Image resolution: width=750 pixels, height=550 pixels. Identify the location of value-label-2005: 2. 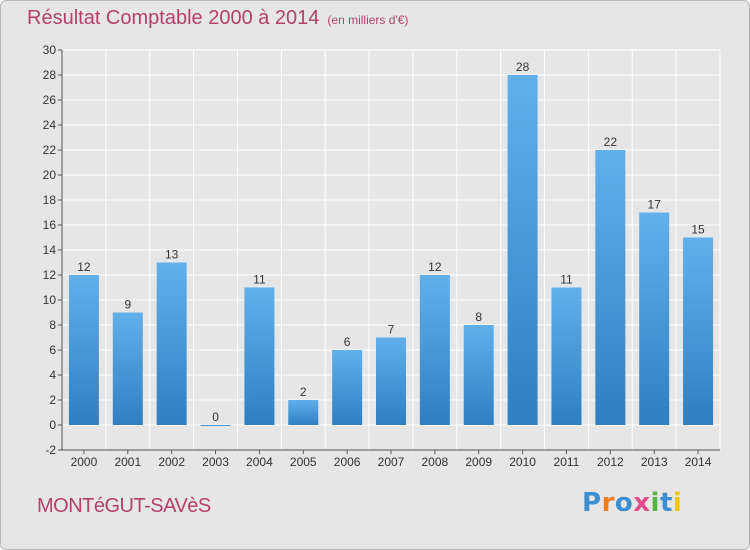
(303, 392).